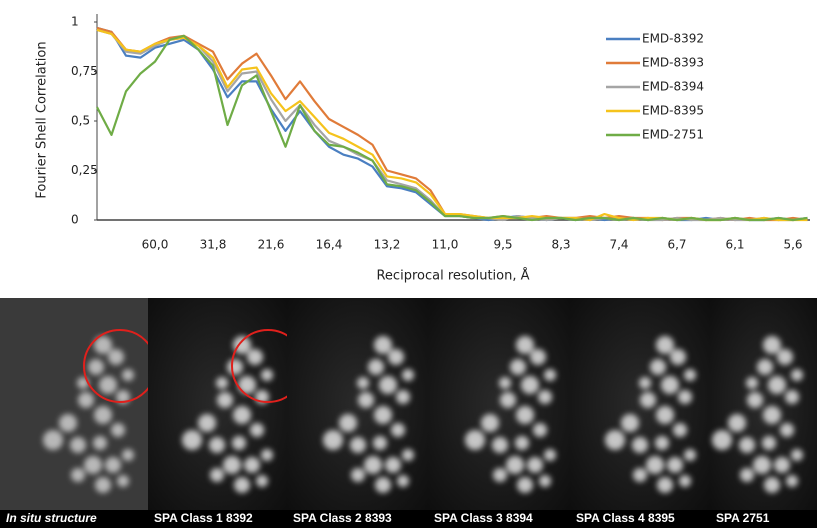  Describe the element at coordinates (387, 245) in the screenshot. I see `x-tick-label: 13,2` at that location.